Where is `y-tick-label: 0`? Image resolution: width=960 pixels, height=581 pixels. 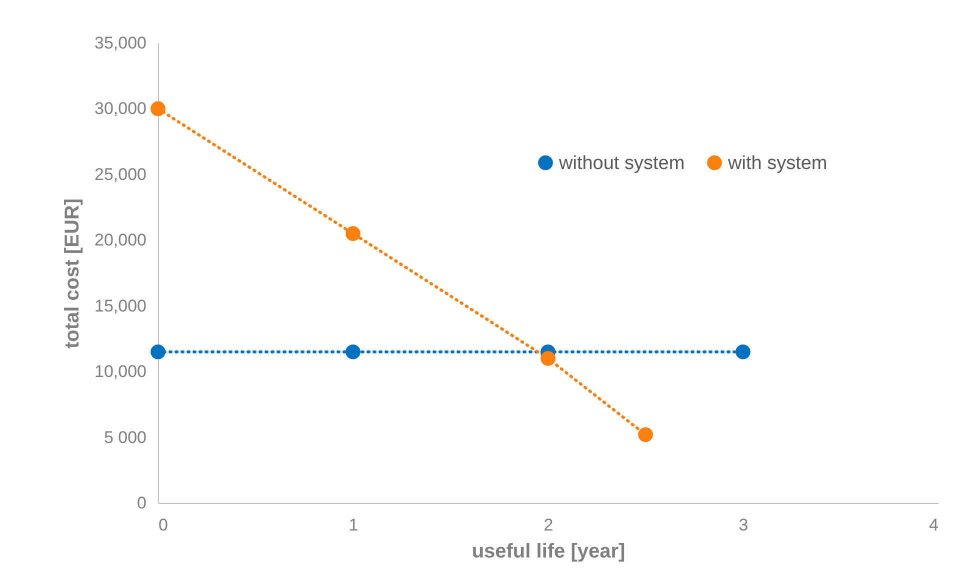 y-tick-label: 0 is located at coordinates (141, 503).